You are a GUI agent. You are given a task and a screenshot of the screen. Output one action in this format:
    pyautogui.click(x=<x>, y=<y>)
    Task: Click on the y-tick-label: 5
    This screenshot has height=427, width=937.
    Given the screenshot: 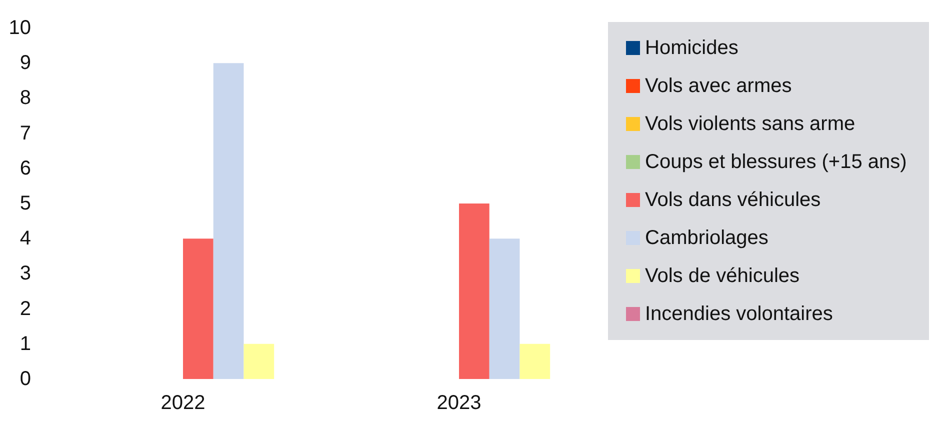 What is the action you would take?
    pyautogui.click(x=25, y=203)
    